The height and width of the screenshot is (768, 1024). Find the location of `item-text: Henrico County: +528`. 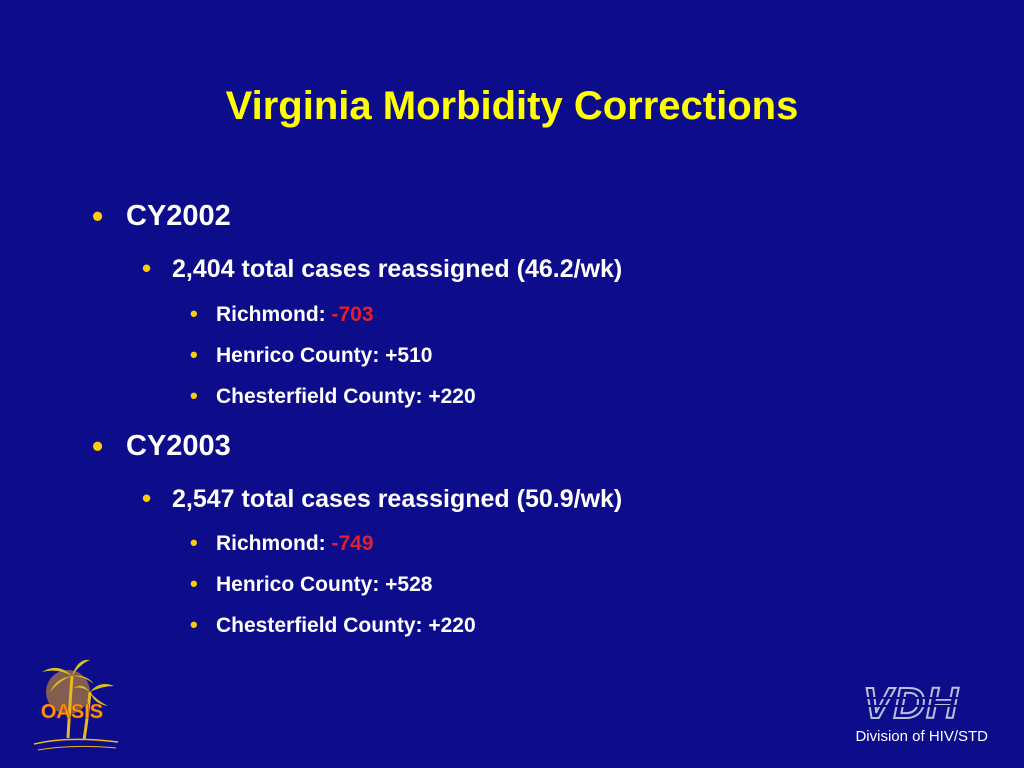

item-text: Henrico County: +528 is located at coordinates (324, 585).